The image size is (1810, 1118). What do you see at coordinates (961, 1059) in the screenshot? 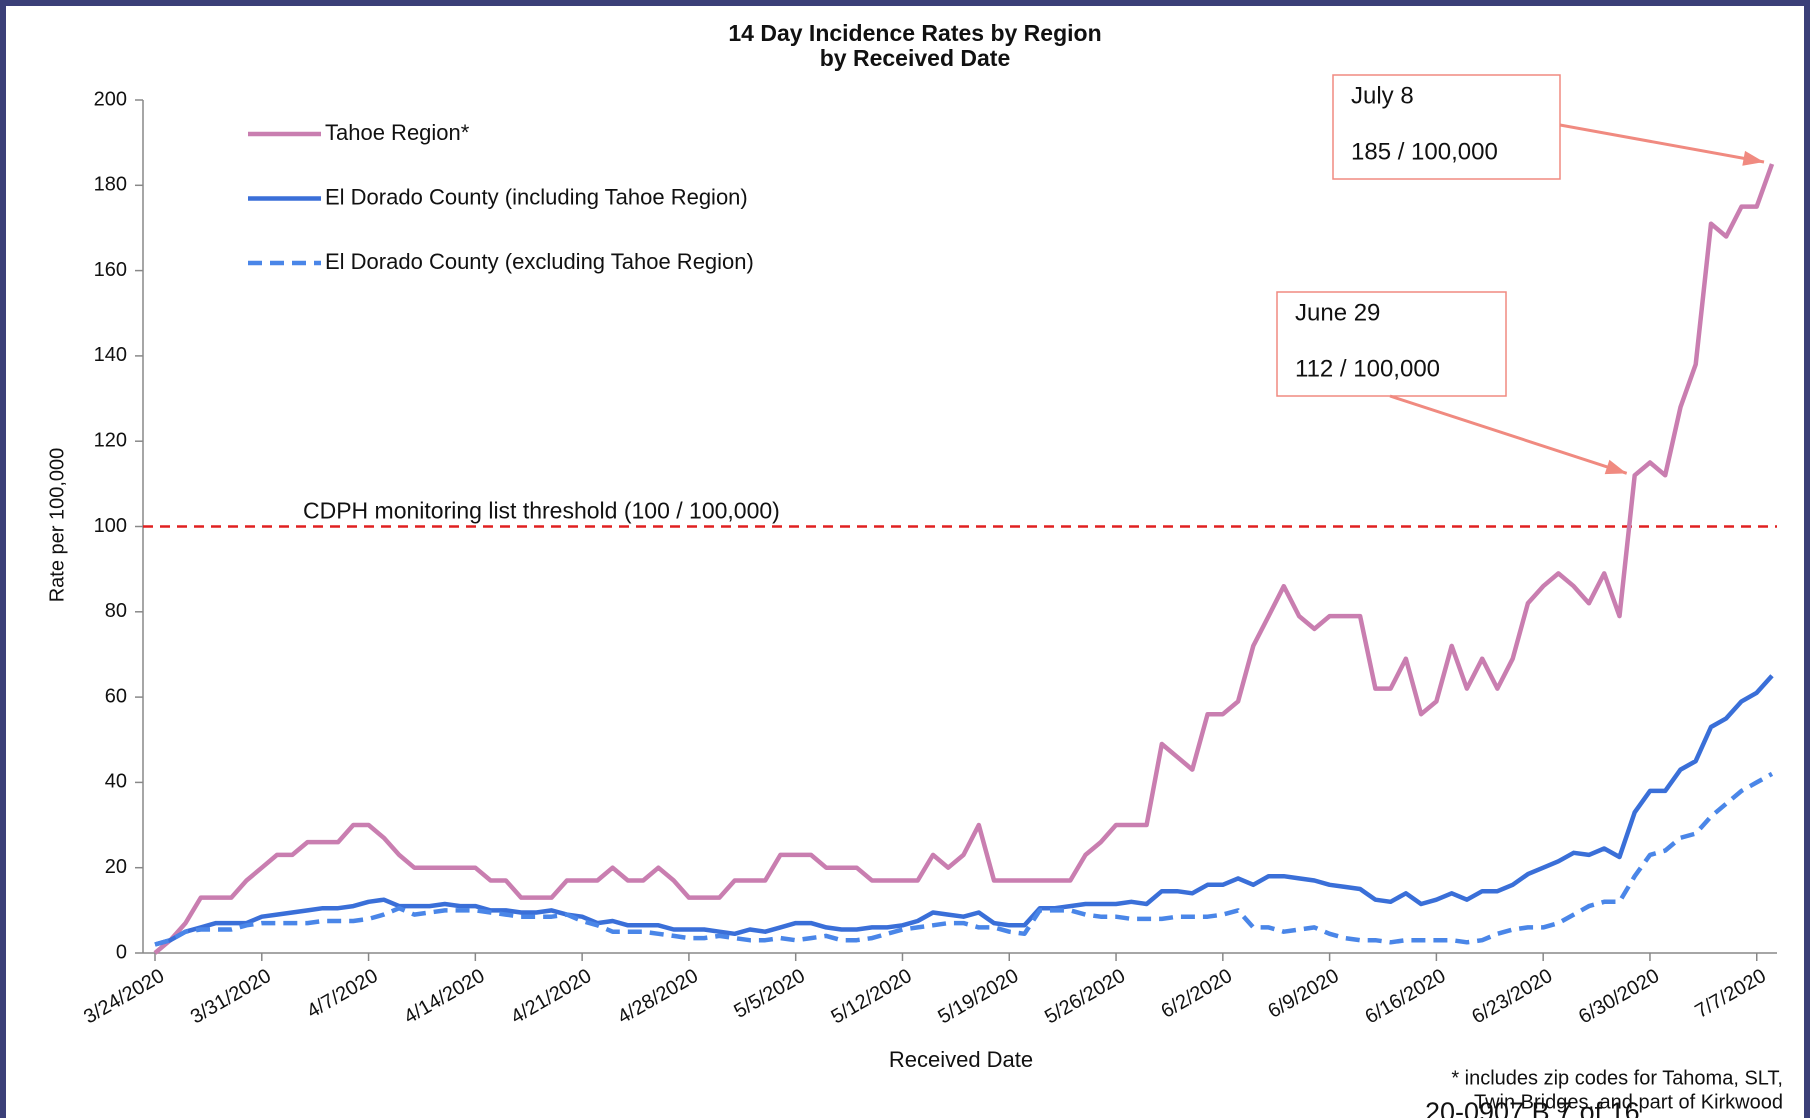
I see `x-axis-label: Received Date` at bounding box center [961, 1059].